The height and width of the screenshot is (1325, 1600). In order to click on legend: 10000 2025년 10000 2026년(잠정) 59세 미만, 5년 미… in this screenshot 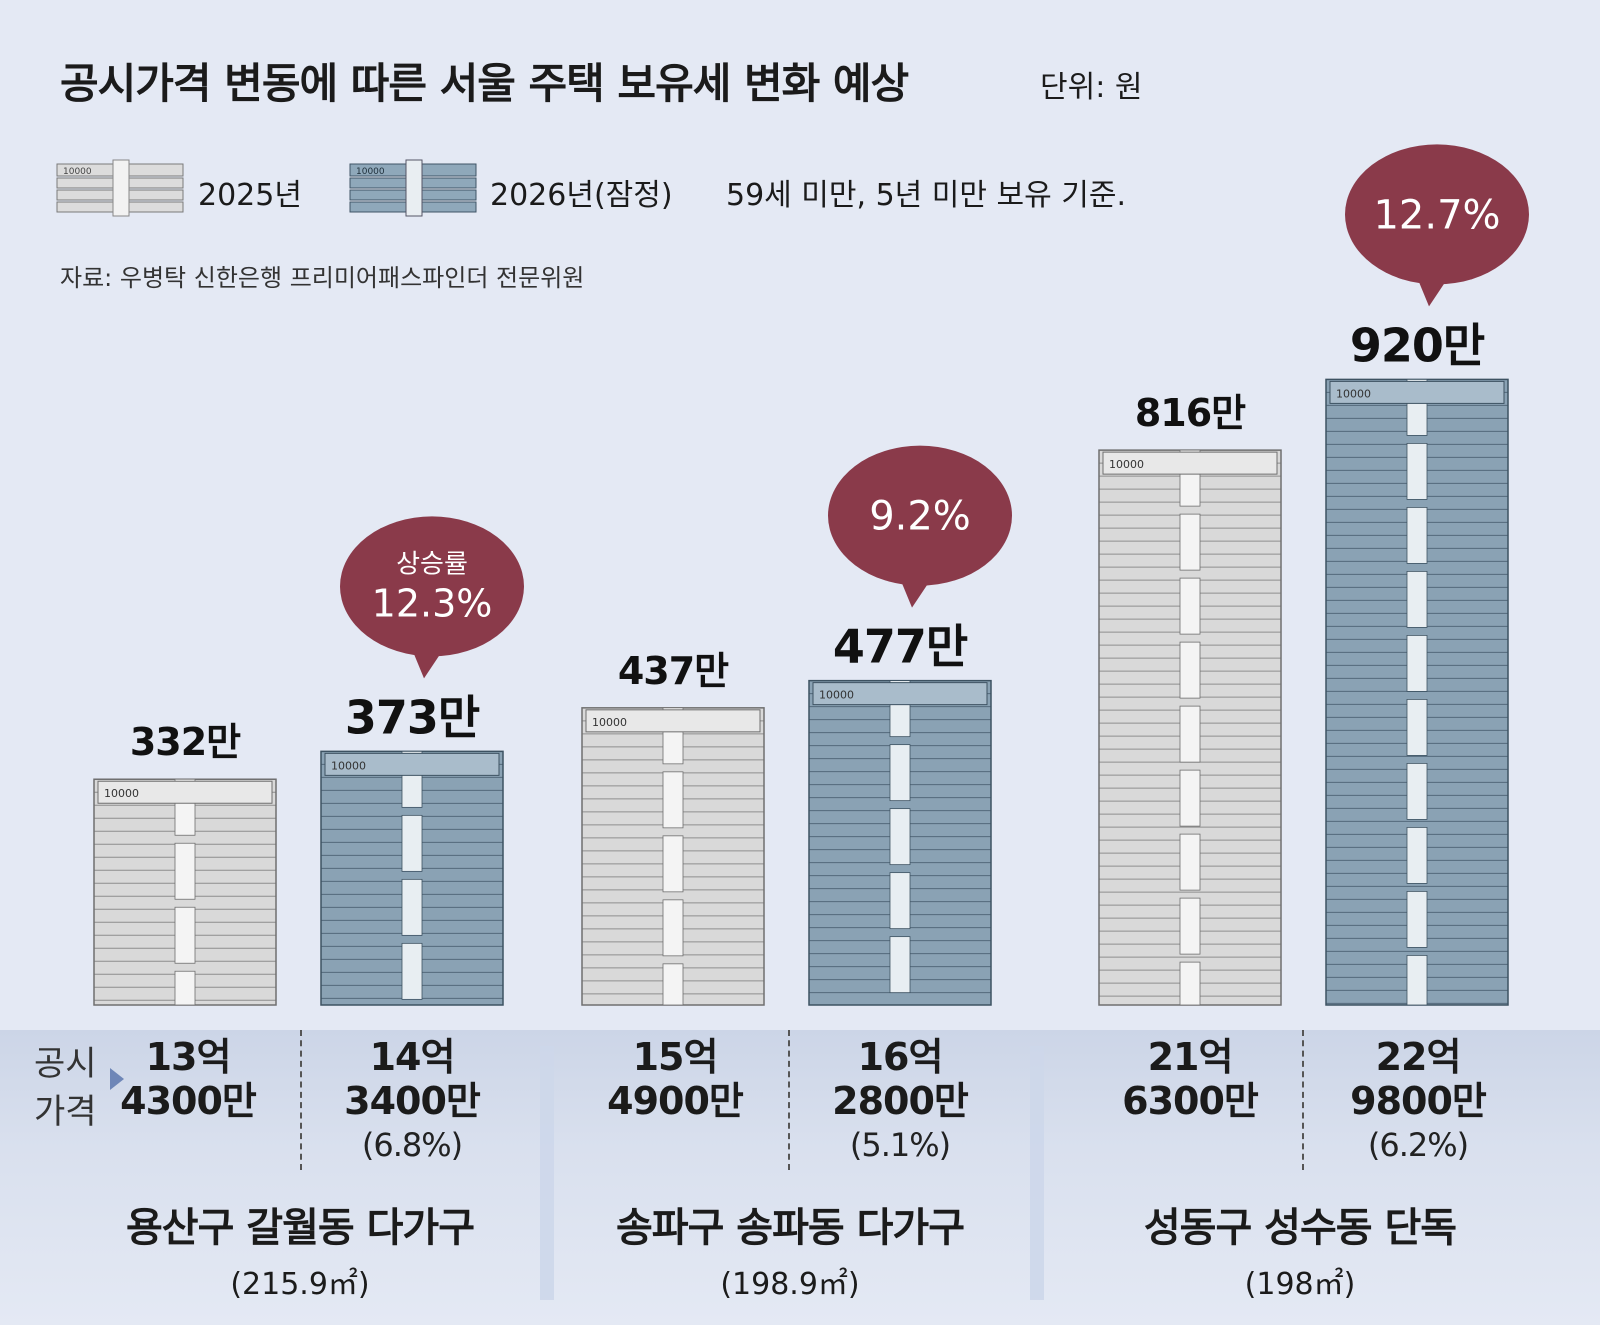, I will do `click(800, 190)`.